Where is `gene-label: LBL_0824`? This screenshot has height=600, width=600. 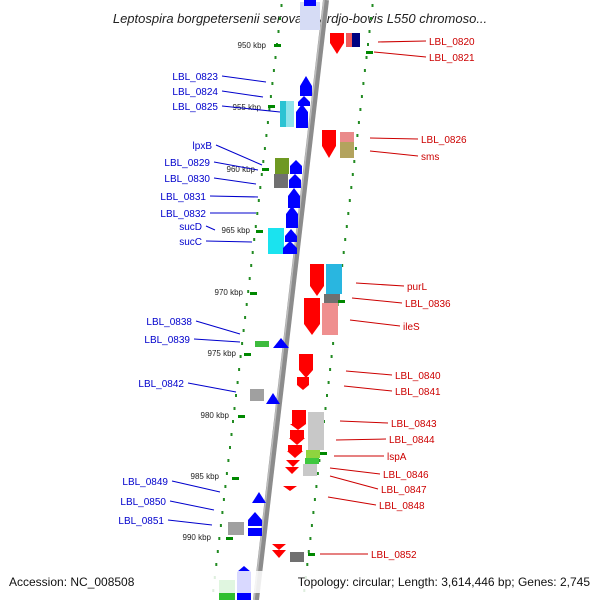 gene-label: LBL_0824 is located at coordinates (195, 92).